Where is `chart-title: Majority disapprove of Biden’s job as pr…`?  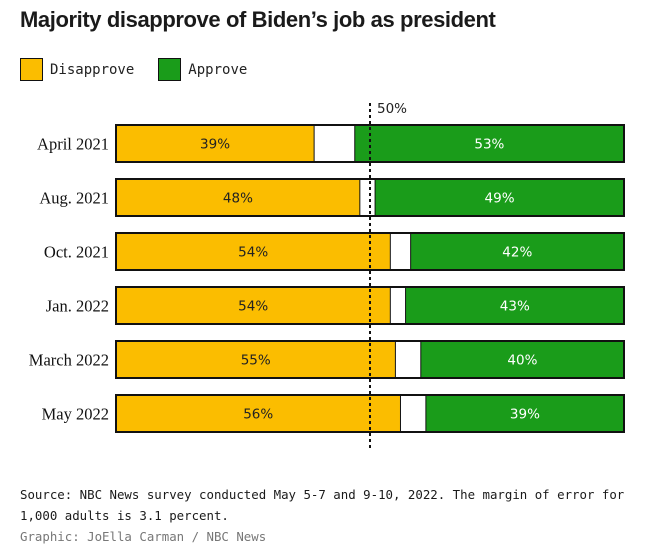 chart-title: Majority disapprove of Biden’s job as pr… is located at coordinates (258, 19).